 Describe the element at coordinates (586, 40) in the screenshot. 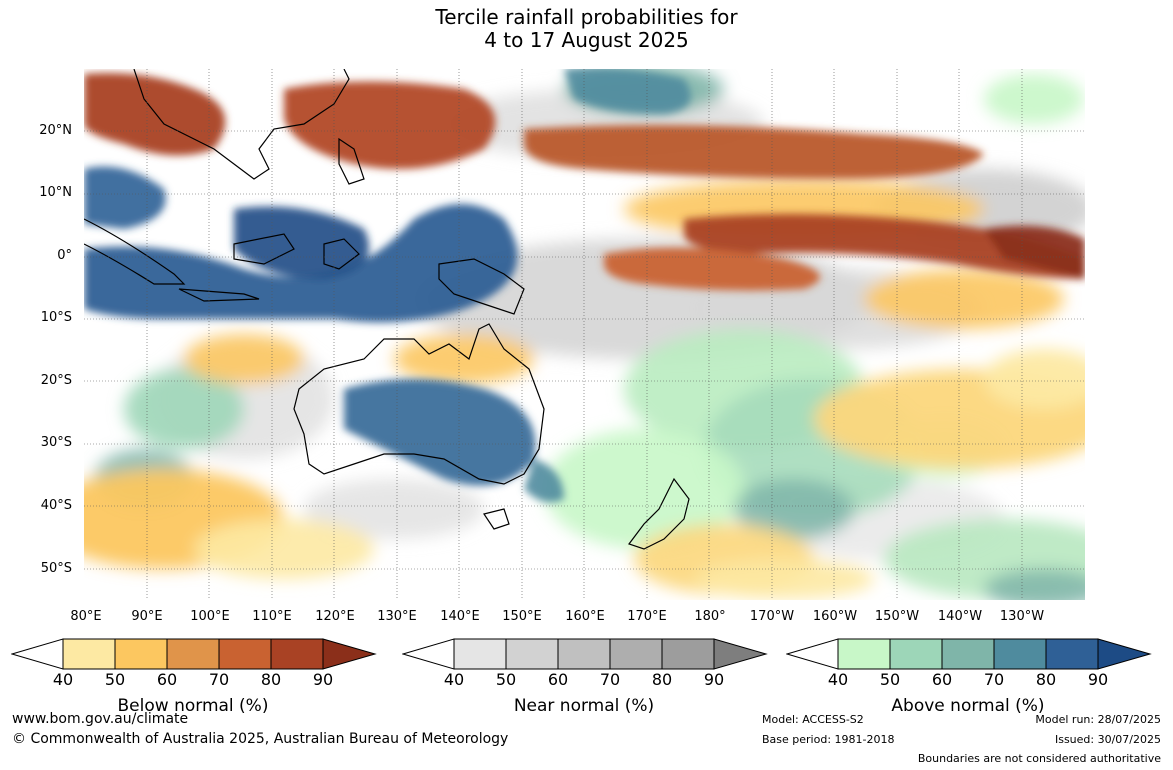

I see `map-title-line-2: 4 to 17 August 2025` at that location.